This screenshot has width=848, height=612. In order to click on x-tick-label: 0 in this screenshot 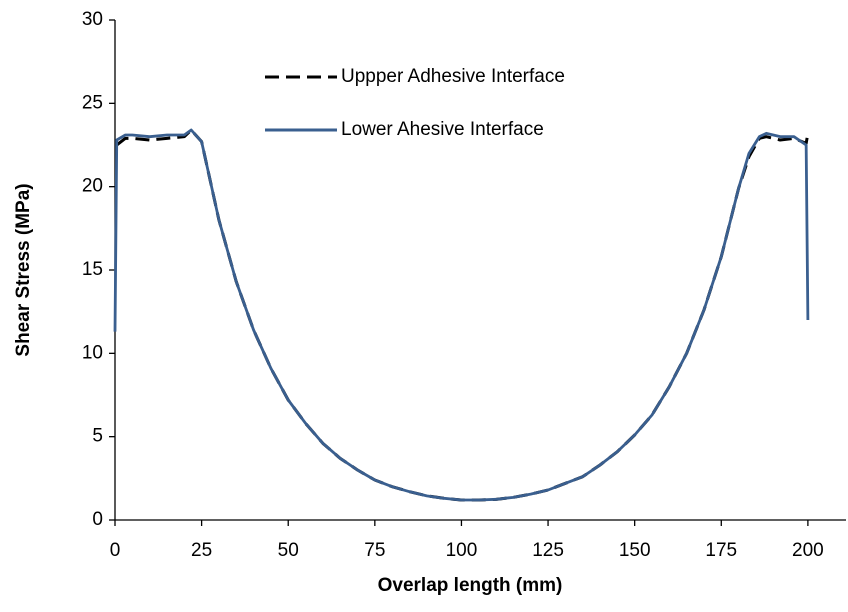, I will do `click(115, 550)`.